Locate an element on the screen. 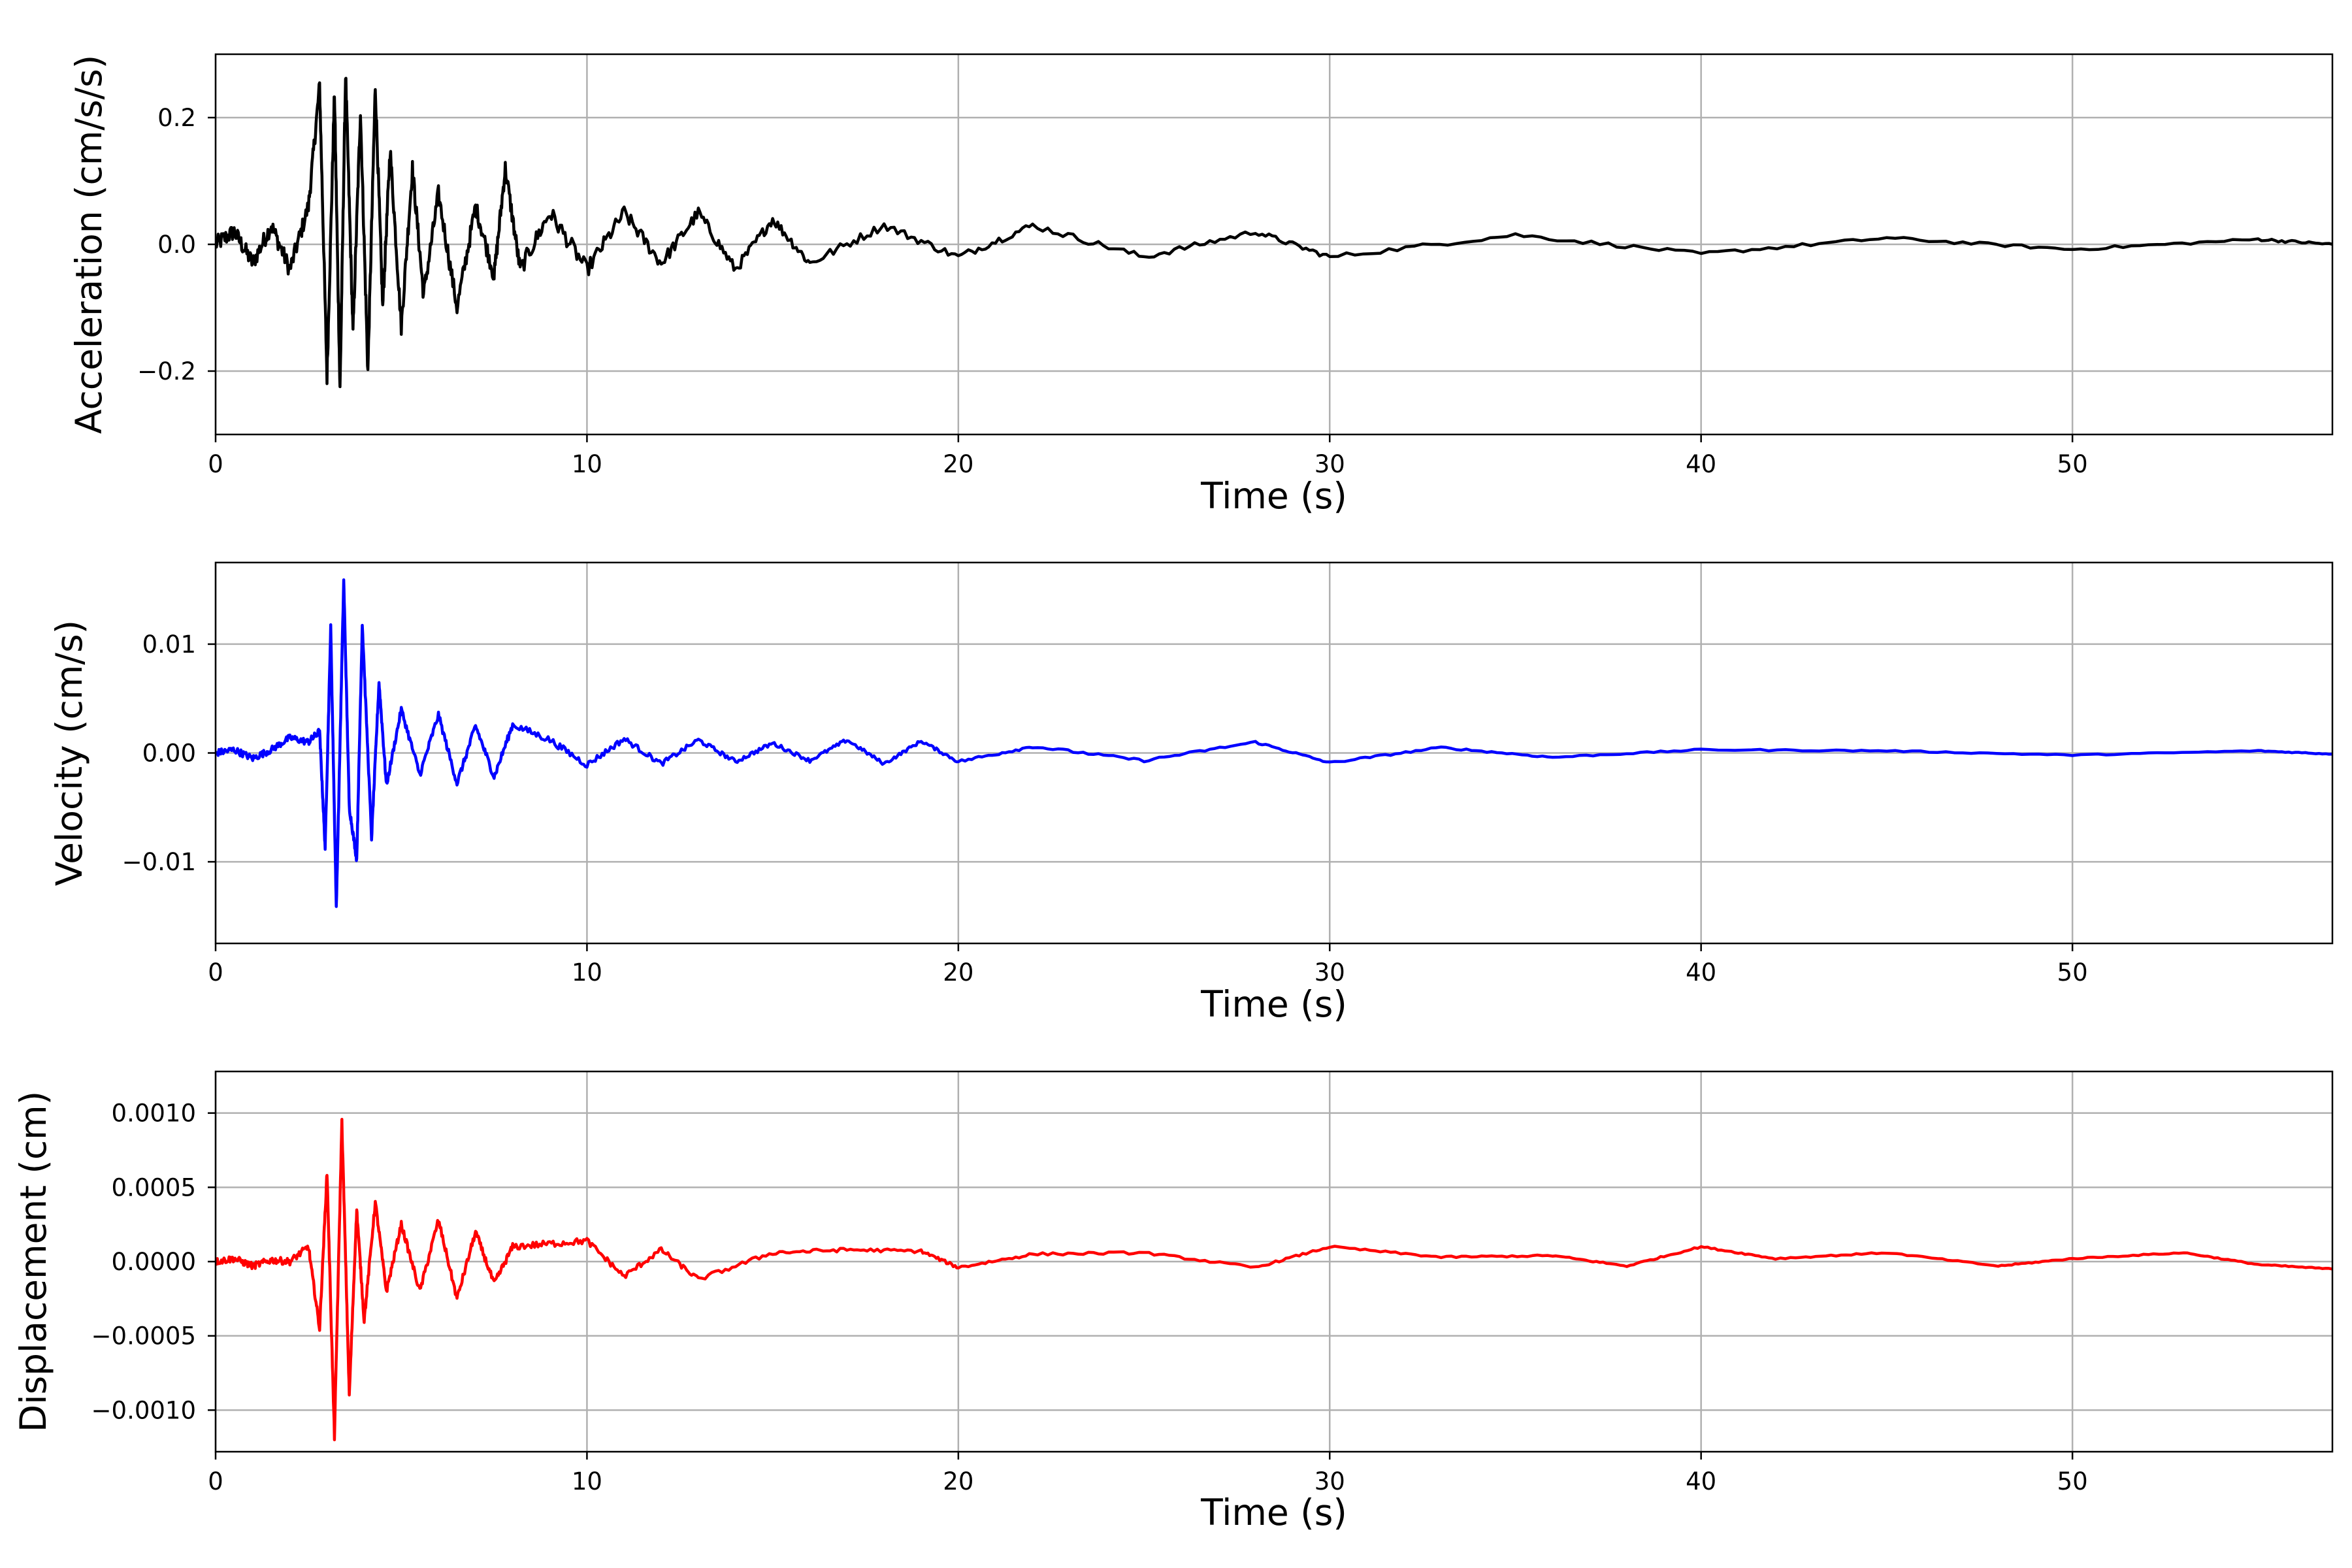 The width and height of the screenshot is (2352, 1568). displacement-ytick-label-4: 0.0010 is located at coordinates (154, 1114).